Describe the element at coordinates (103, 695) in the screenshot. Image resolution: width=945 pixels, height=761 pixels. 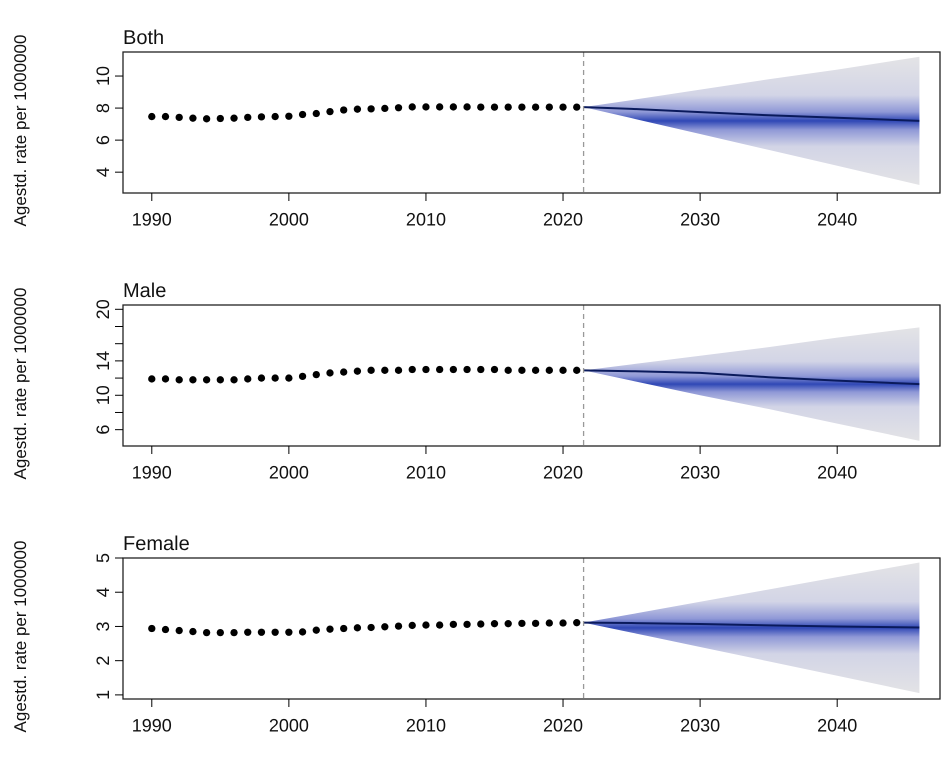
I see `y-tick-label: 1` at that location.